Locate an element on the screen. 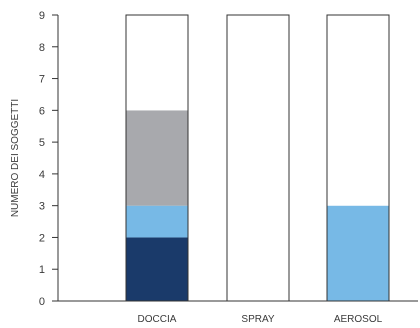  x-category-label: AEROSOL is located at coordinates (358, 319).